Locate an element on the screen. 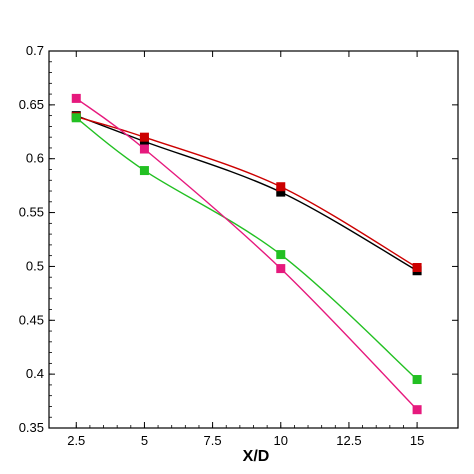 This screenshot has width=474, height=474. x-tick-label: 12.5 is located at coordinates (348, 440).